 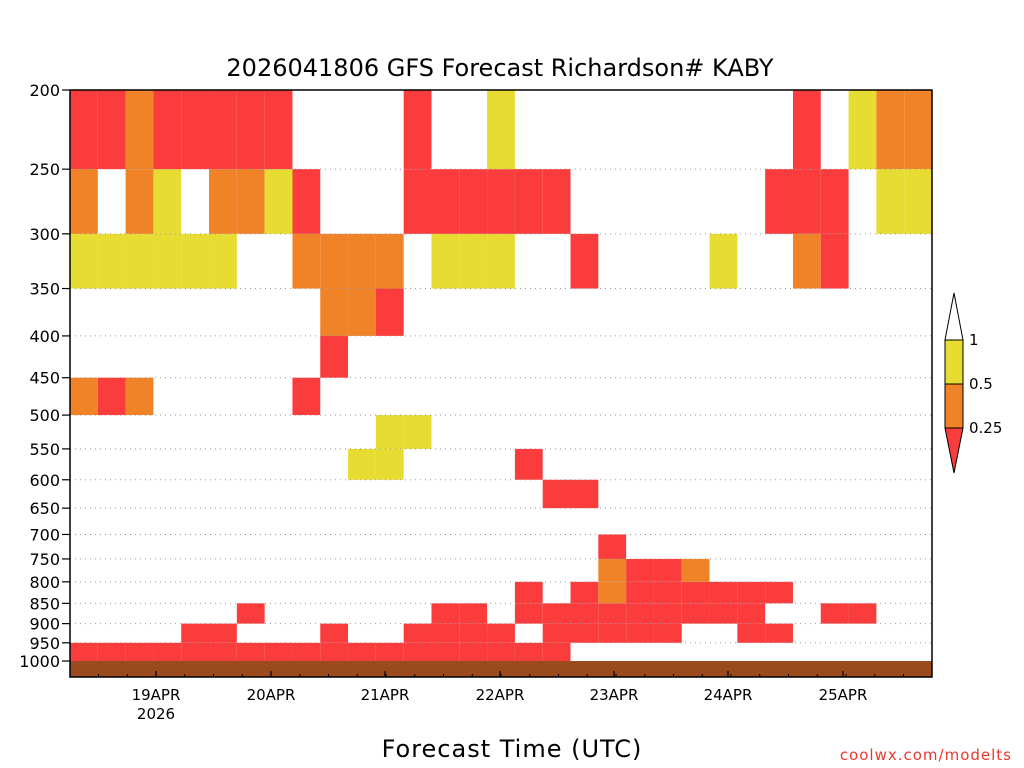 What do you see at coordinates (44, 415) in the screenshot?
I see `y-tick-label: 500` at bounding box center [44, 415].